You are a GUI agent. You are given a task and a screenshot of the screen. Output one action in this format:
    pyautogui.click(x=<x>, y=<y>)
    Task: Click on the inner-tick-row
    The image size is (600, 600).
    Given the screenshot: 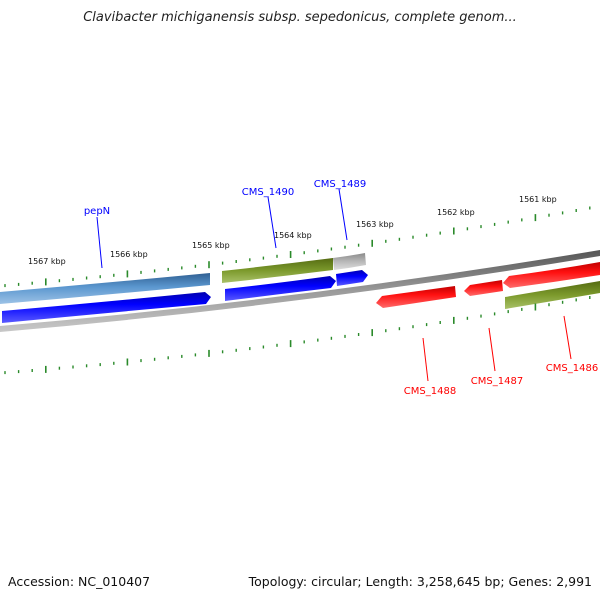 What is the action you would take?
    pyautogui.click(x=297, y=247)
    